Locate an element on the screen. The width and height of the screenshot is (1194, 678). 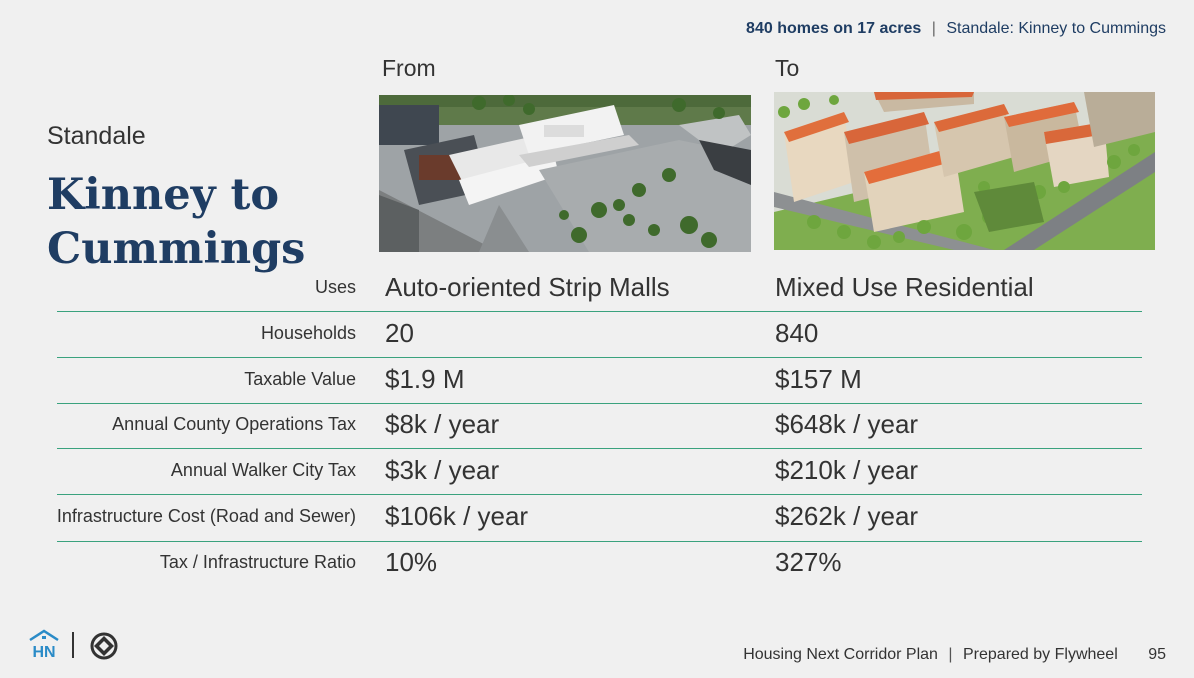
from-value: $106k / year is located at coordinates (457, 516).